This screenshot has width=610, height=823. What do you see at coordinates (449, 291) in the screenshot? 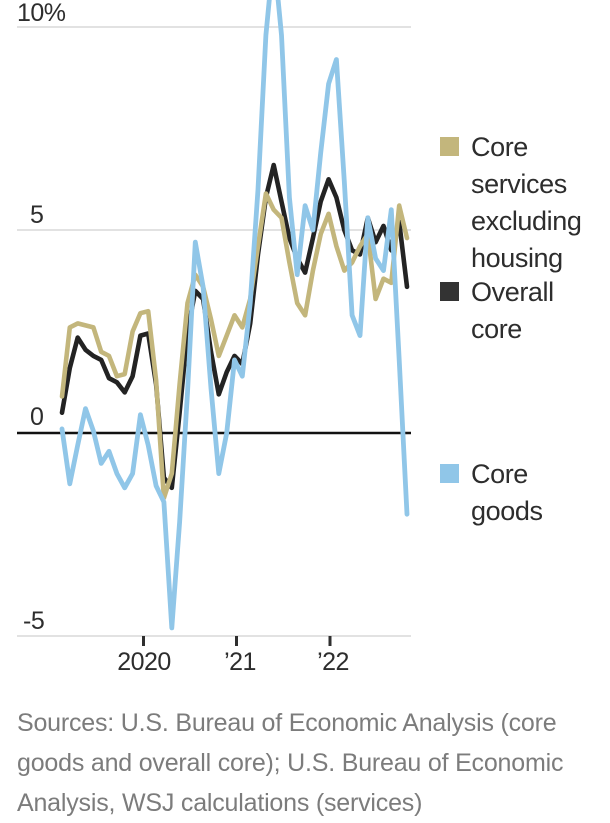
I see `overall-core-swatch-icon` at bounding box center [449, 291].